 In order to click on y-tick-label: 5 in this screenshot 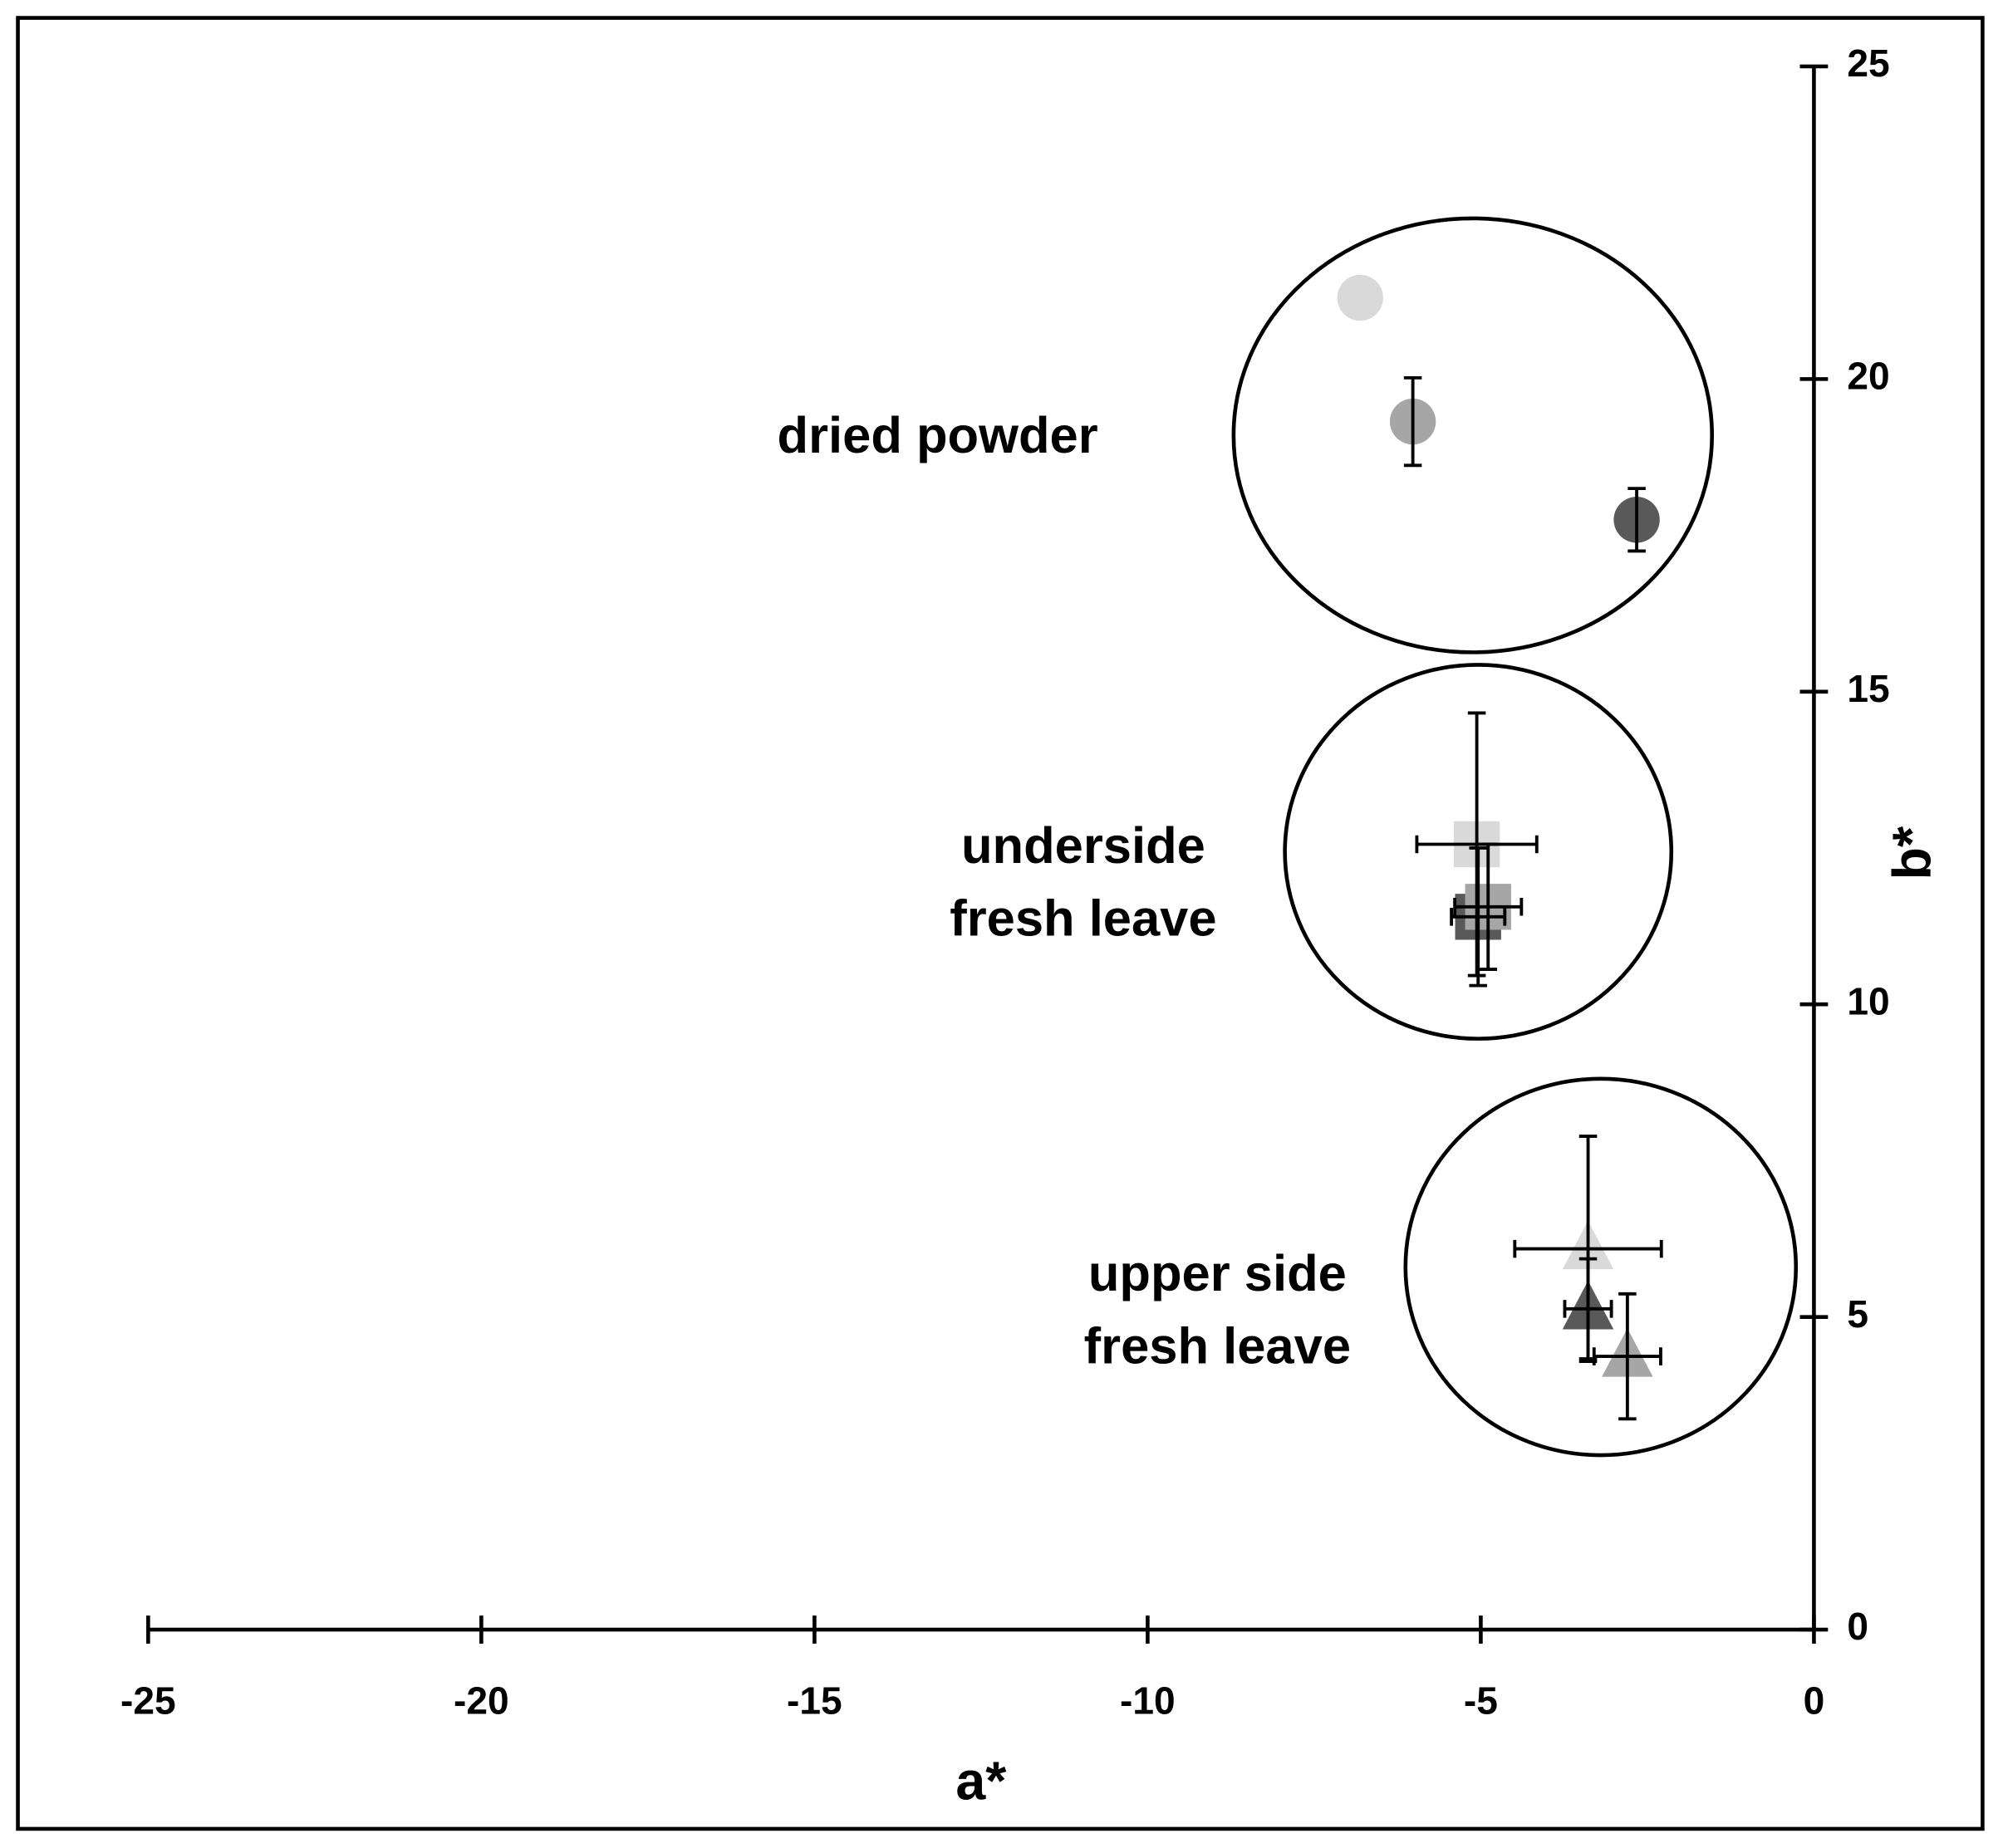, I will do `click(1857, 1314)`.